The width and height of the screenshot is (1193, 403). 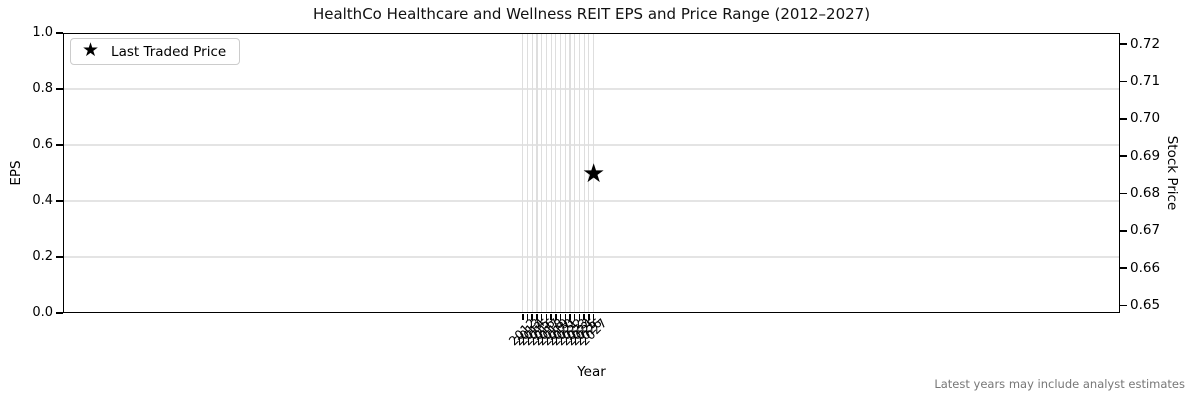 What do you see at coordinates (1145, 305) in the screenshot?
I see `y-right-tick-label: 0.65` at bounding box center [1145, 305].